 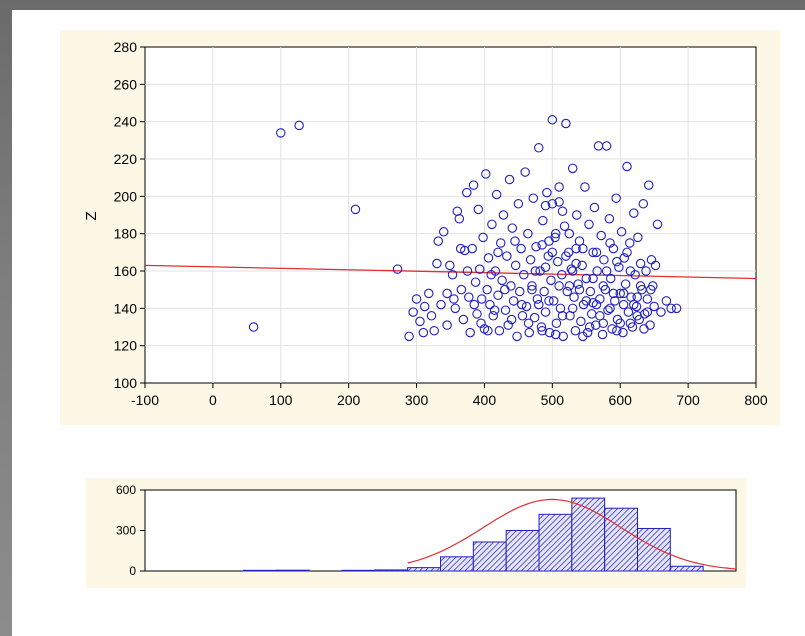 What do you see at coordinates (126, 234) in the screenshot?
I see `y-tick-label: 180` at bounding box center [126, 234].